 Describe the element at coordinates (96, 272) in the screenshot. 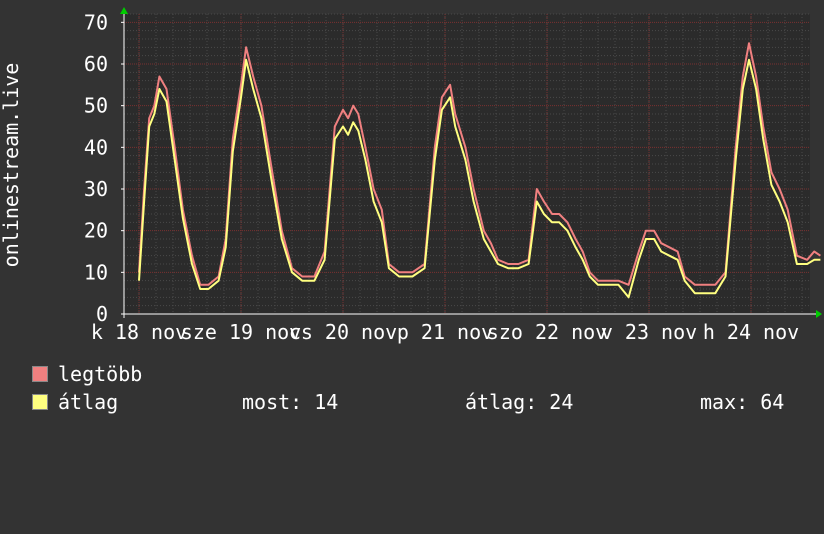

I see `y-tick-label: 10` at that location.